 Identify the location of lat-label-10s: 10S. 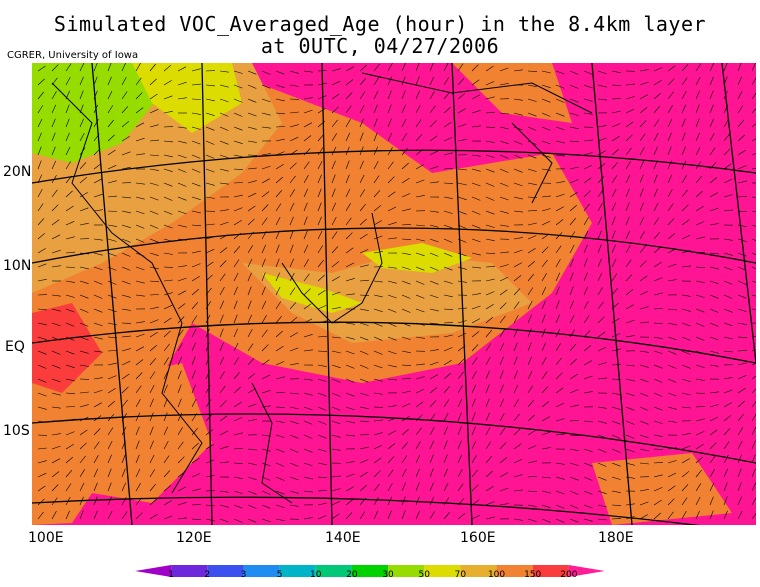
(16, 431).